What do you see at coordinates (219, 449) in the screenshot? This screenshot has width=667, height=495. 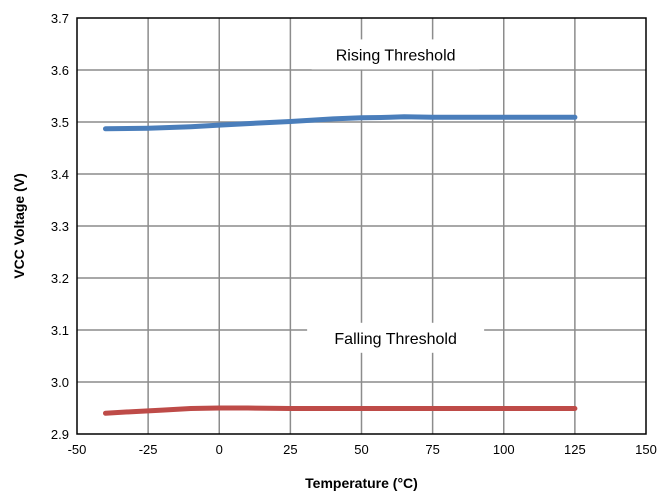 I see `x-tick-label: 0` at bounding box center [219, 449].